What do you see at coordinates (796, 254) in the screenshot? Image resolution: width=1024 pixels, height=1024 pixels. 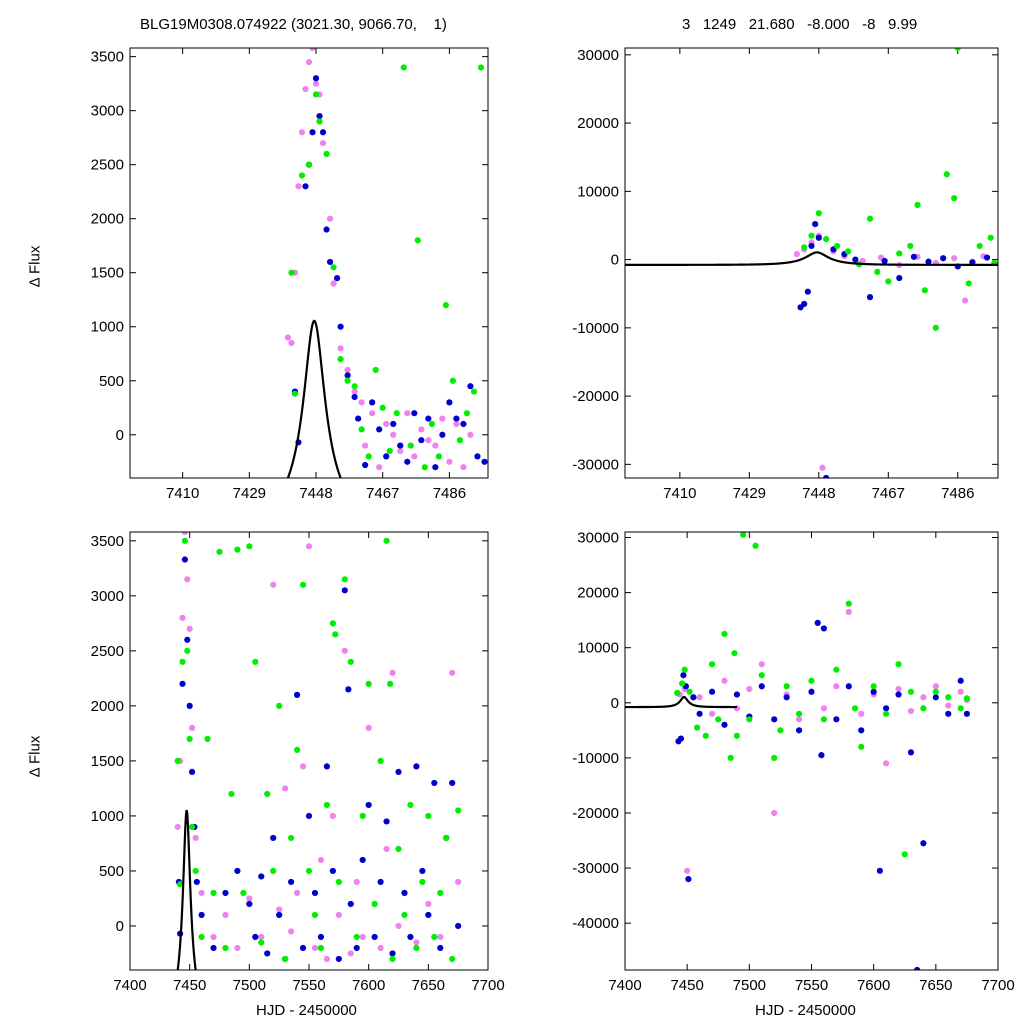 I see `top-right-point-pink` at bounding box center [796, 254].